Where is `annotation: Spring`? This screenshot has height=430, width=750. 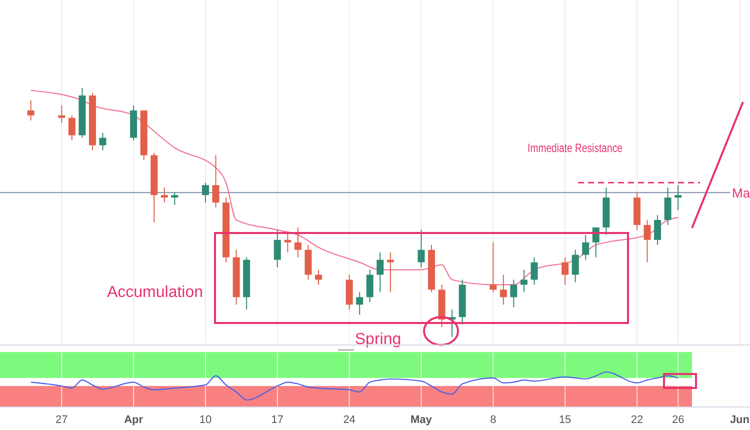
annotation: Spring is located at coordinates (378, 339).